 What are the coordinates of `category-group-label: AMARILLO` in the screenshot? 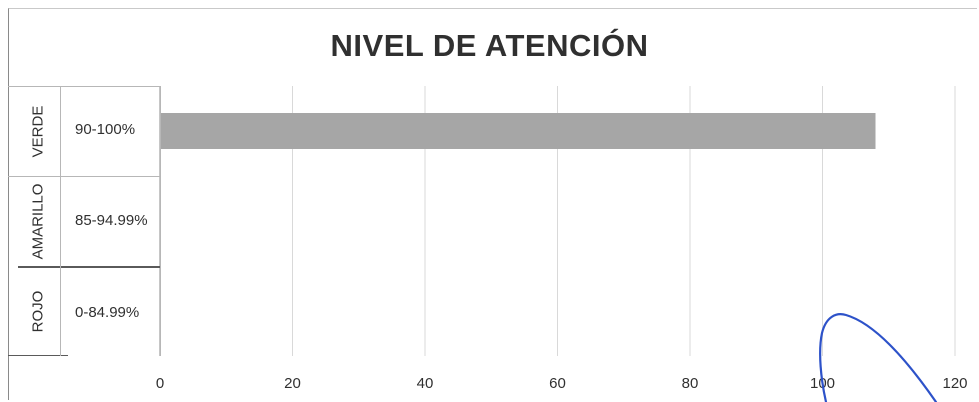 It's located at (38, 221).